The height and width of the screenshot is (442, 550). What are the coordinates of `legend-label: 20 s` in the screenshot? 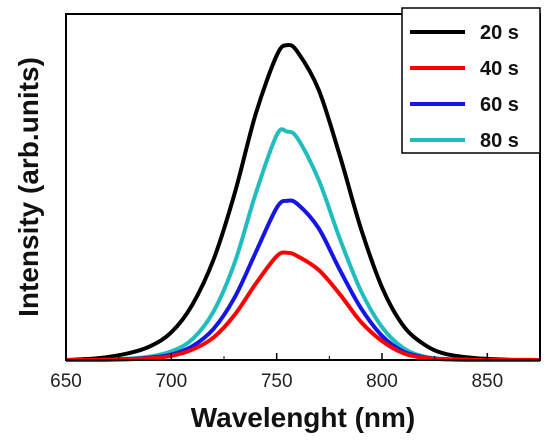 It's located at (499, 33).